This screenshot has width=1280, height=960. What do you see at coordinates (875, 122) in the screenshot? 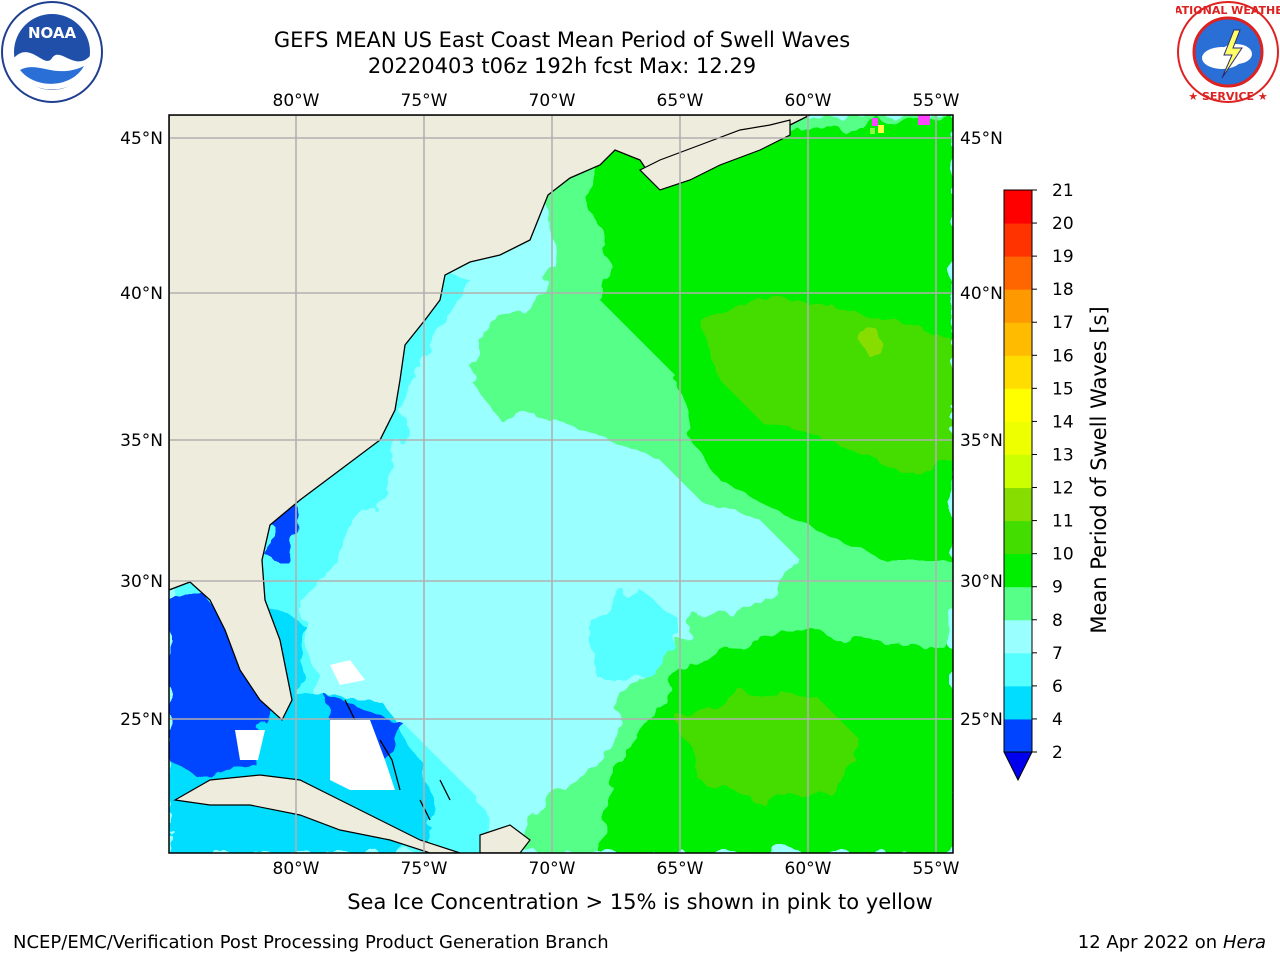
I see `sea-ice-speck-b` at bounding box center [875, 122].